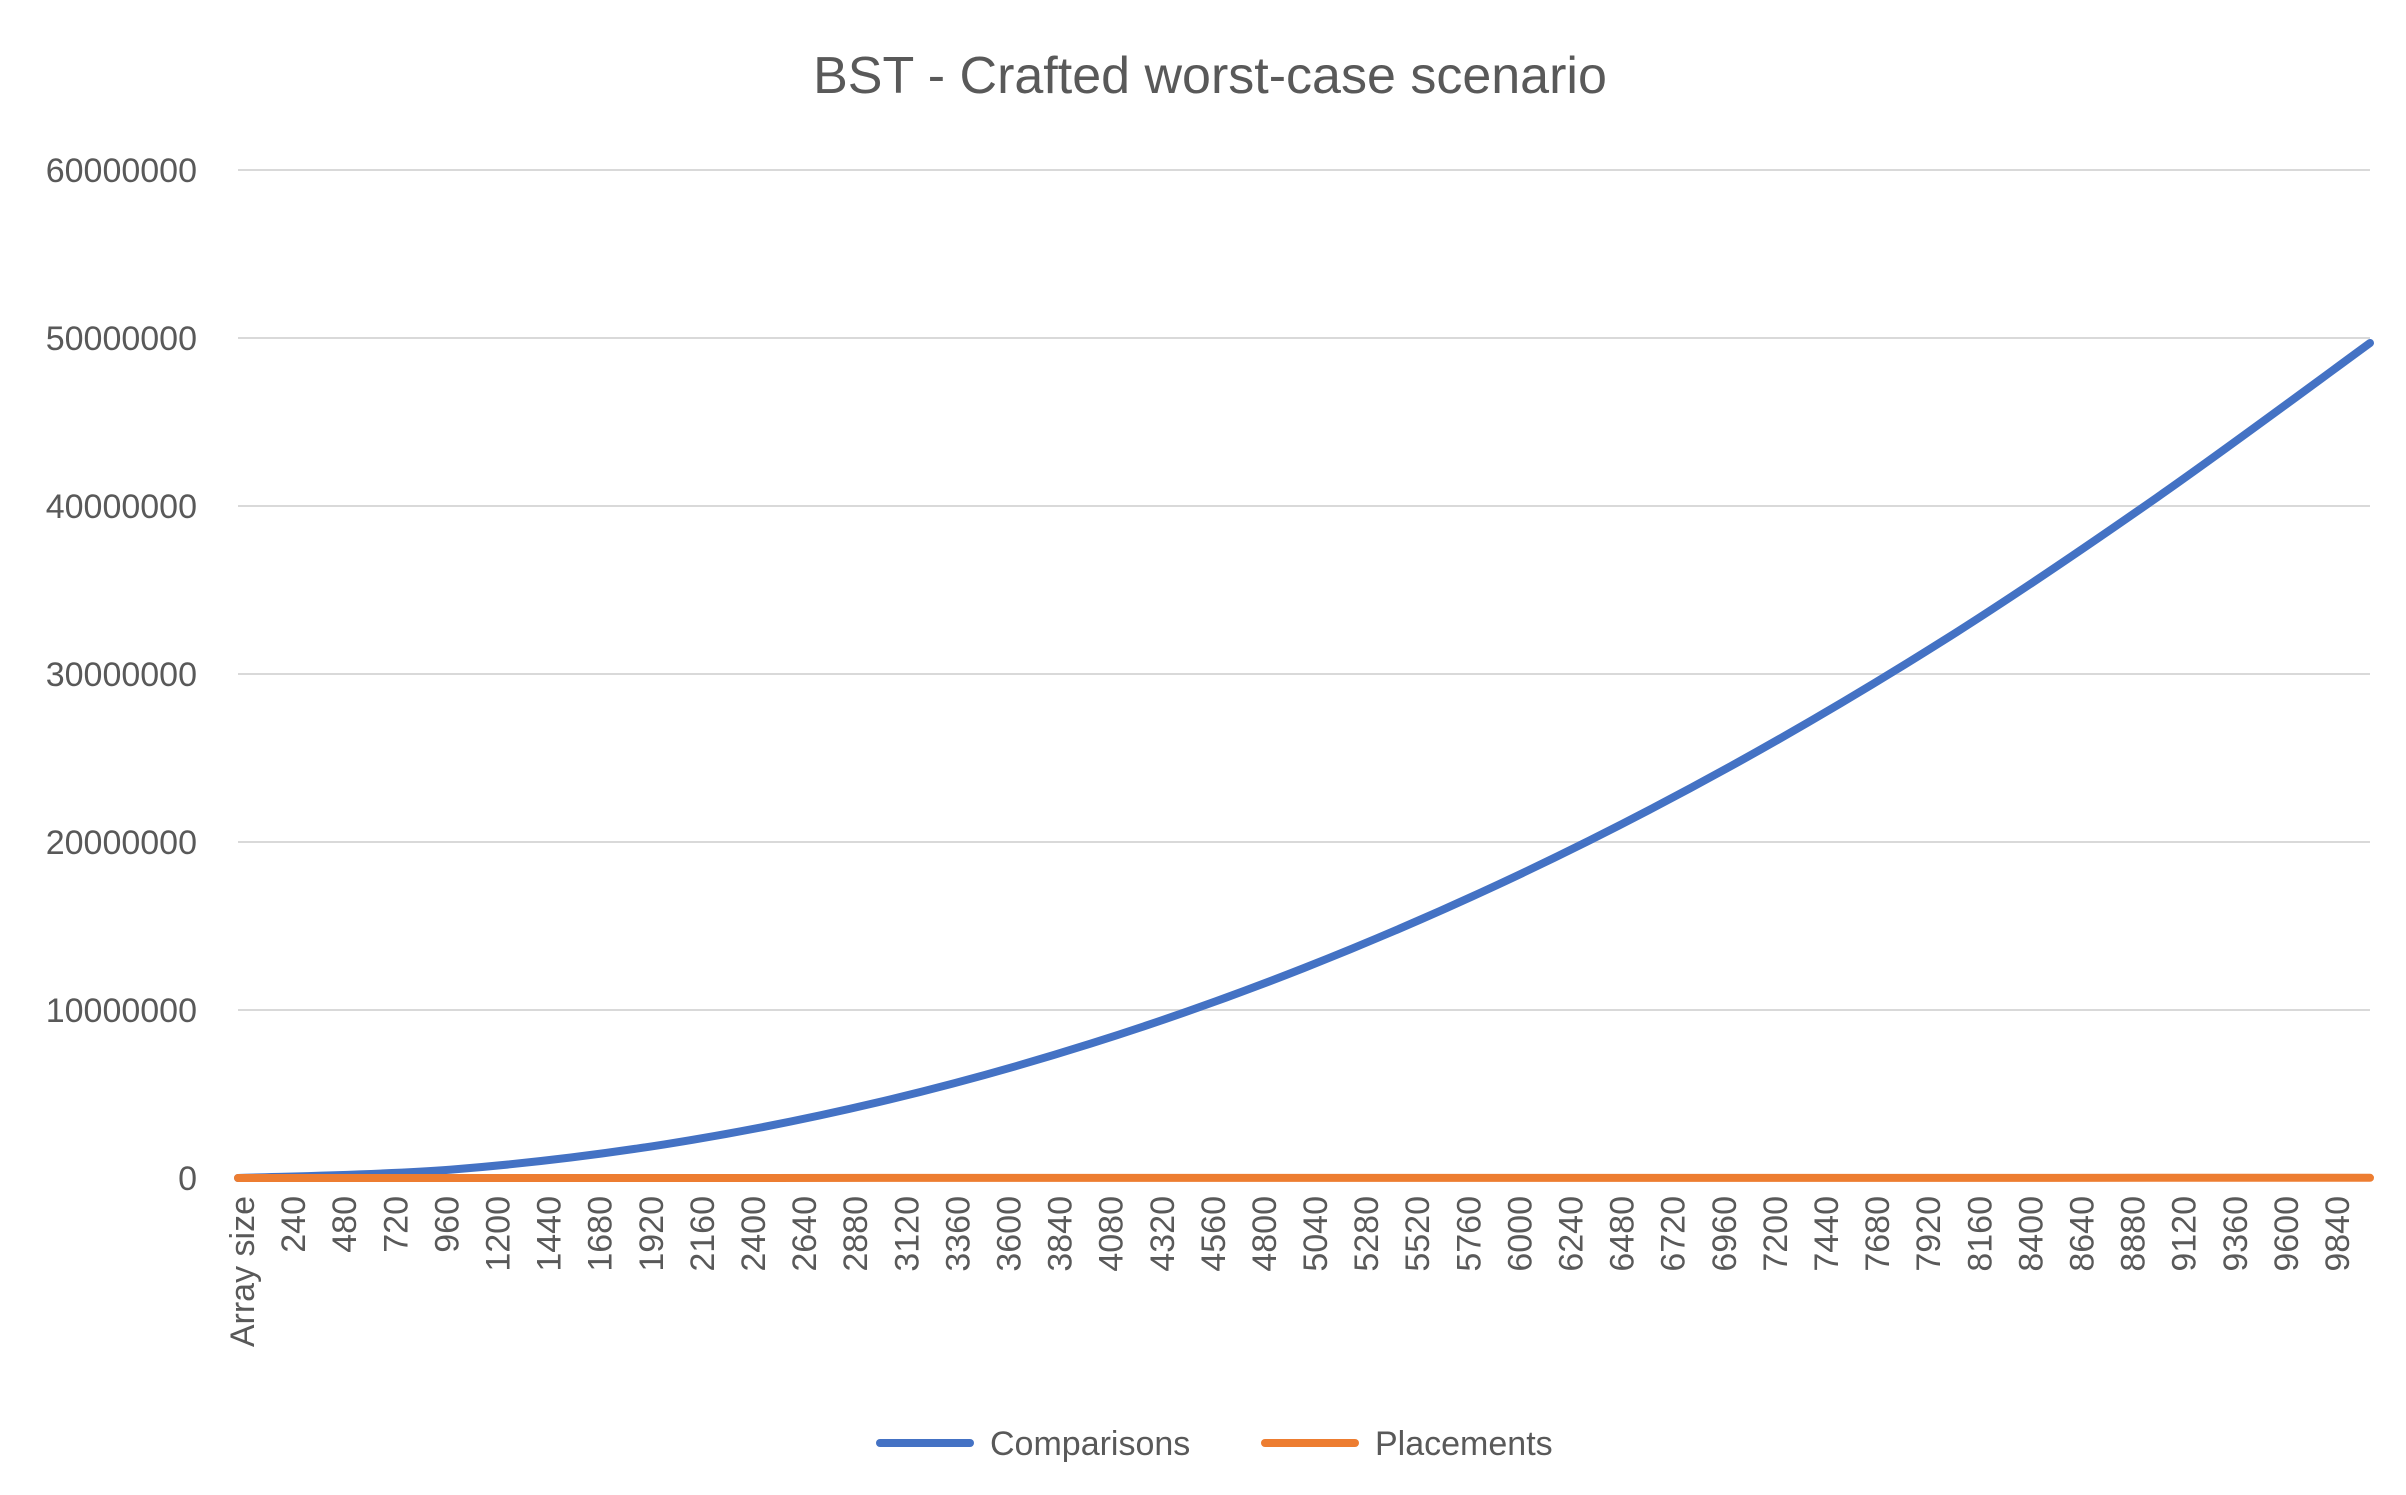  Describe the element at coordinates (1214, 1444) in the screenshot. I see `legend: Comparisons Placements` at that location.